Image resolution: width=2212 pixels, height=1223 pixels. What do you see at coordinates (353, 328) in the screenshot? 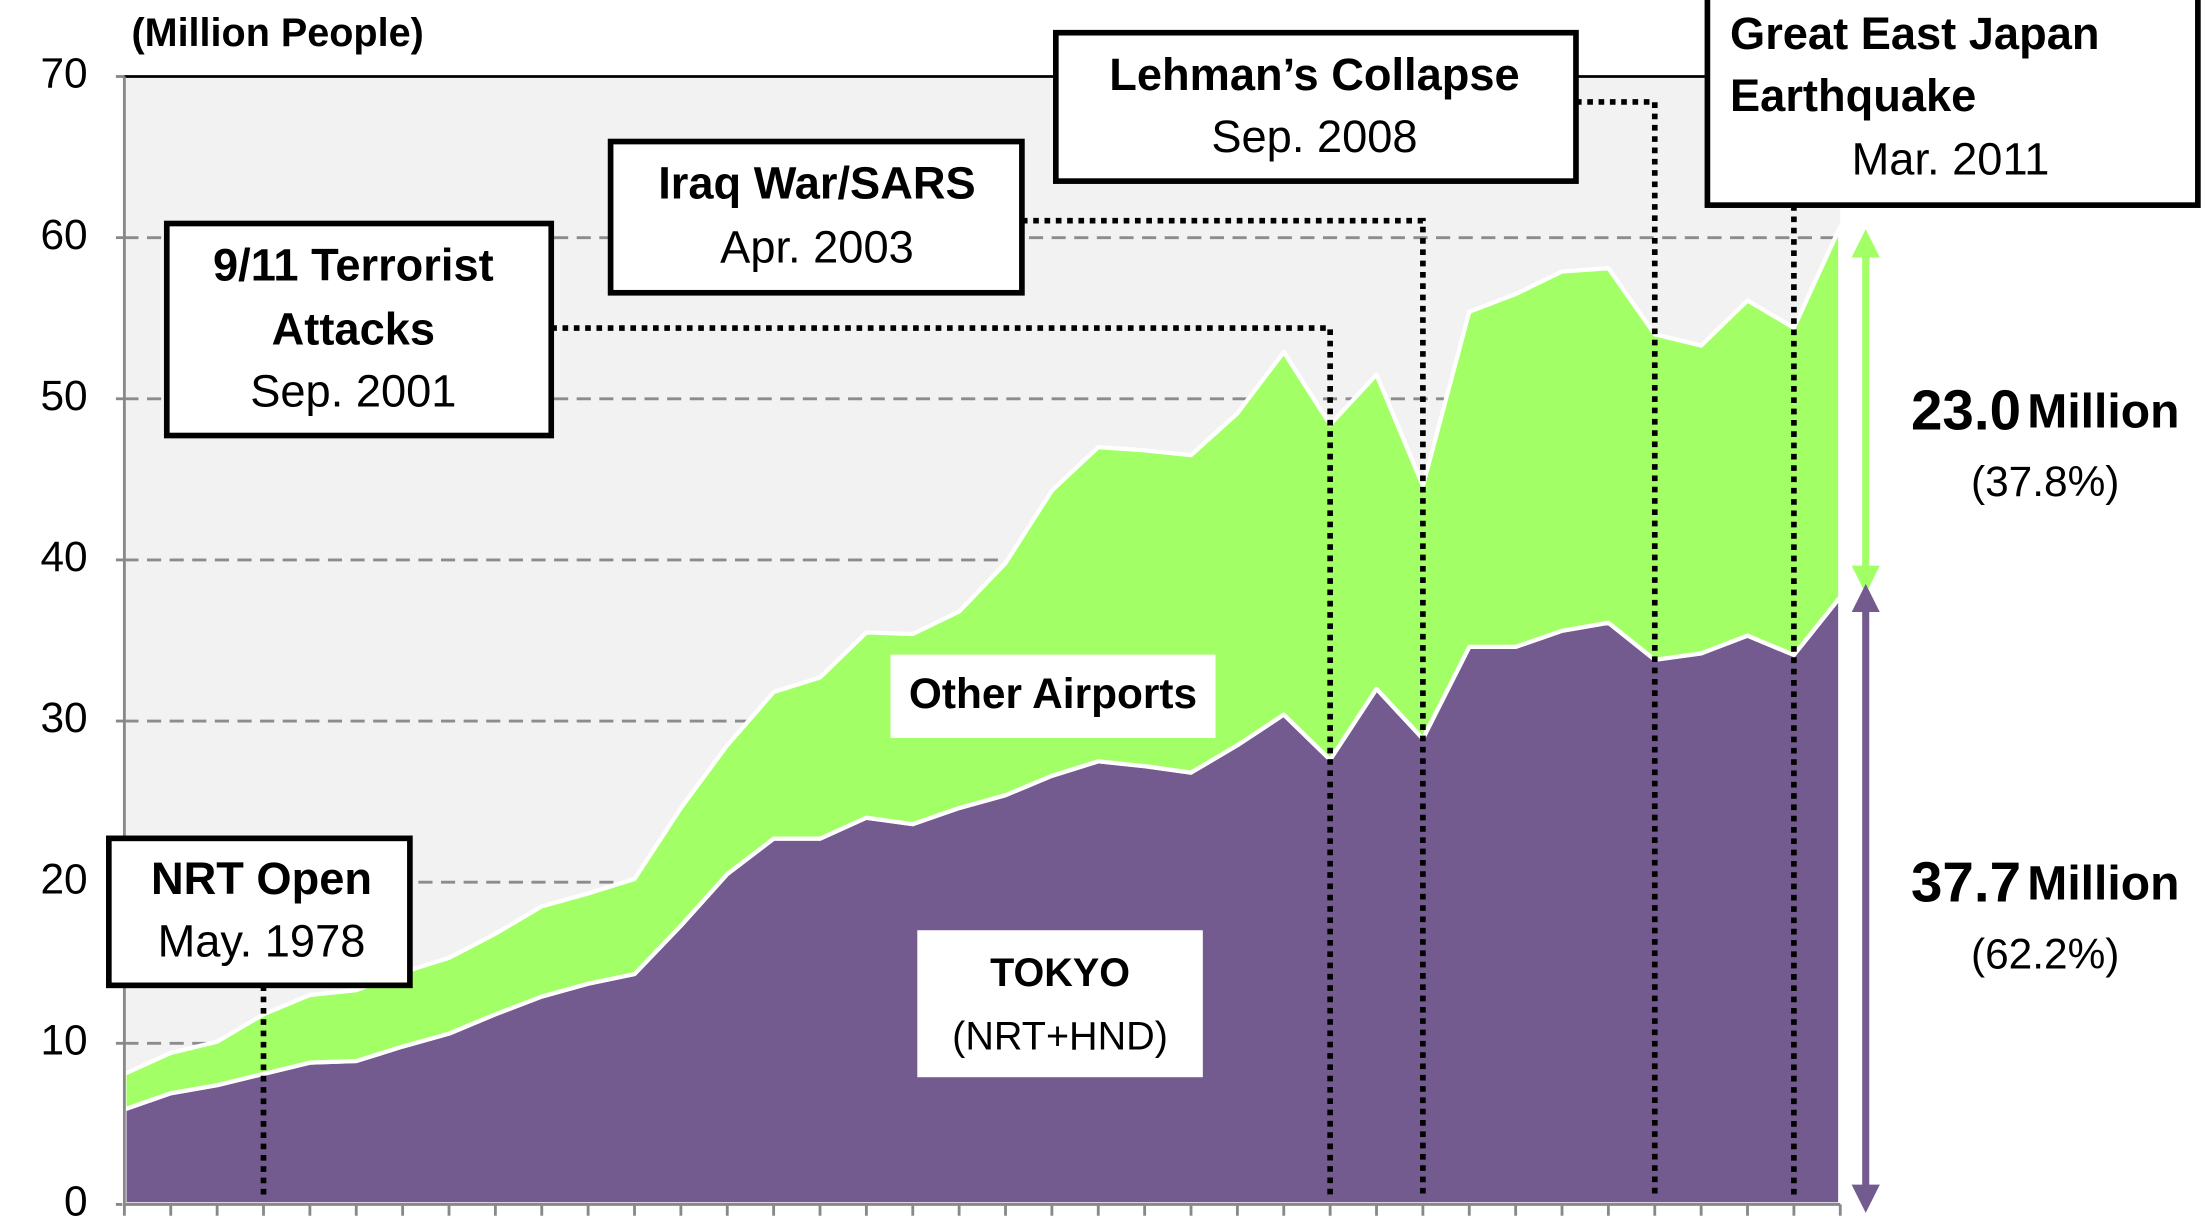
I see `event-title: Attacks` at bounding box center [353, 328].